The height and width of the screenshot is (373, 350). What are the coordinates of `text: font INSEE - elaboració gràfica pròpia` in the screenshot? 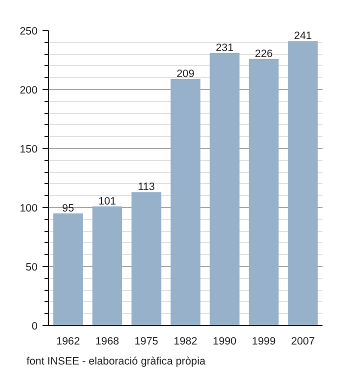 It's located at (116, 362).